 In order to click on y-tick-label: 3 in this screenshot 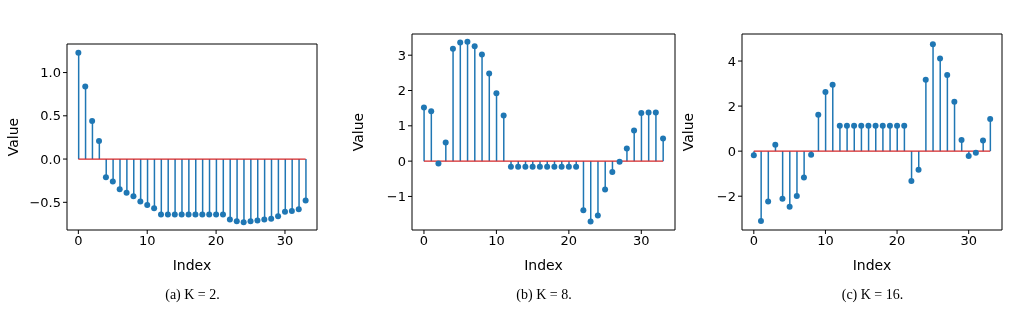, I will do `click(401, 55)`.